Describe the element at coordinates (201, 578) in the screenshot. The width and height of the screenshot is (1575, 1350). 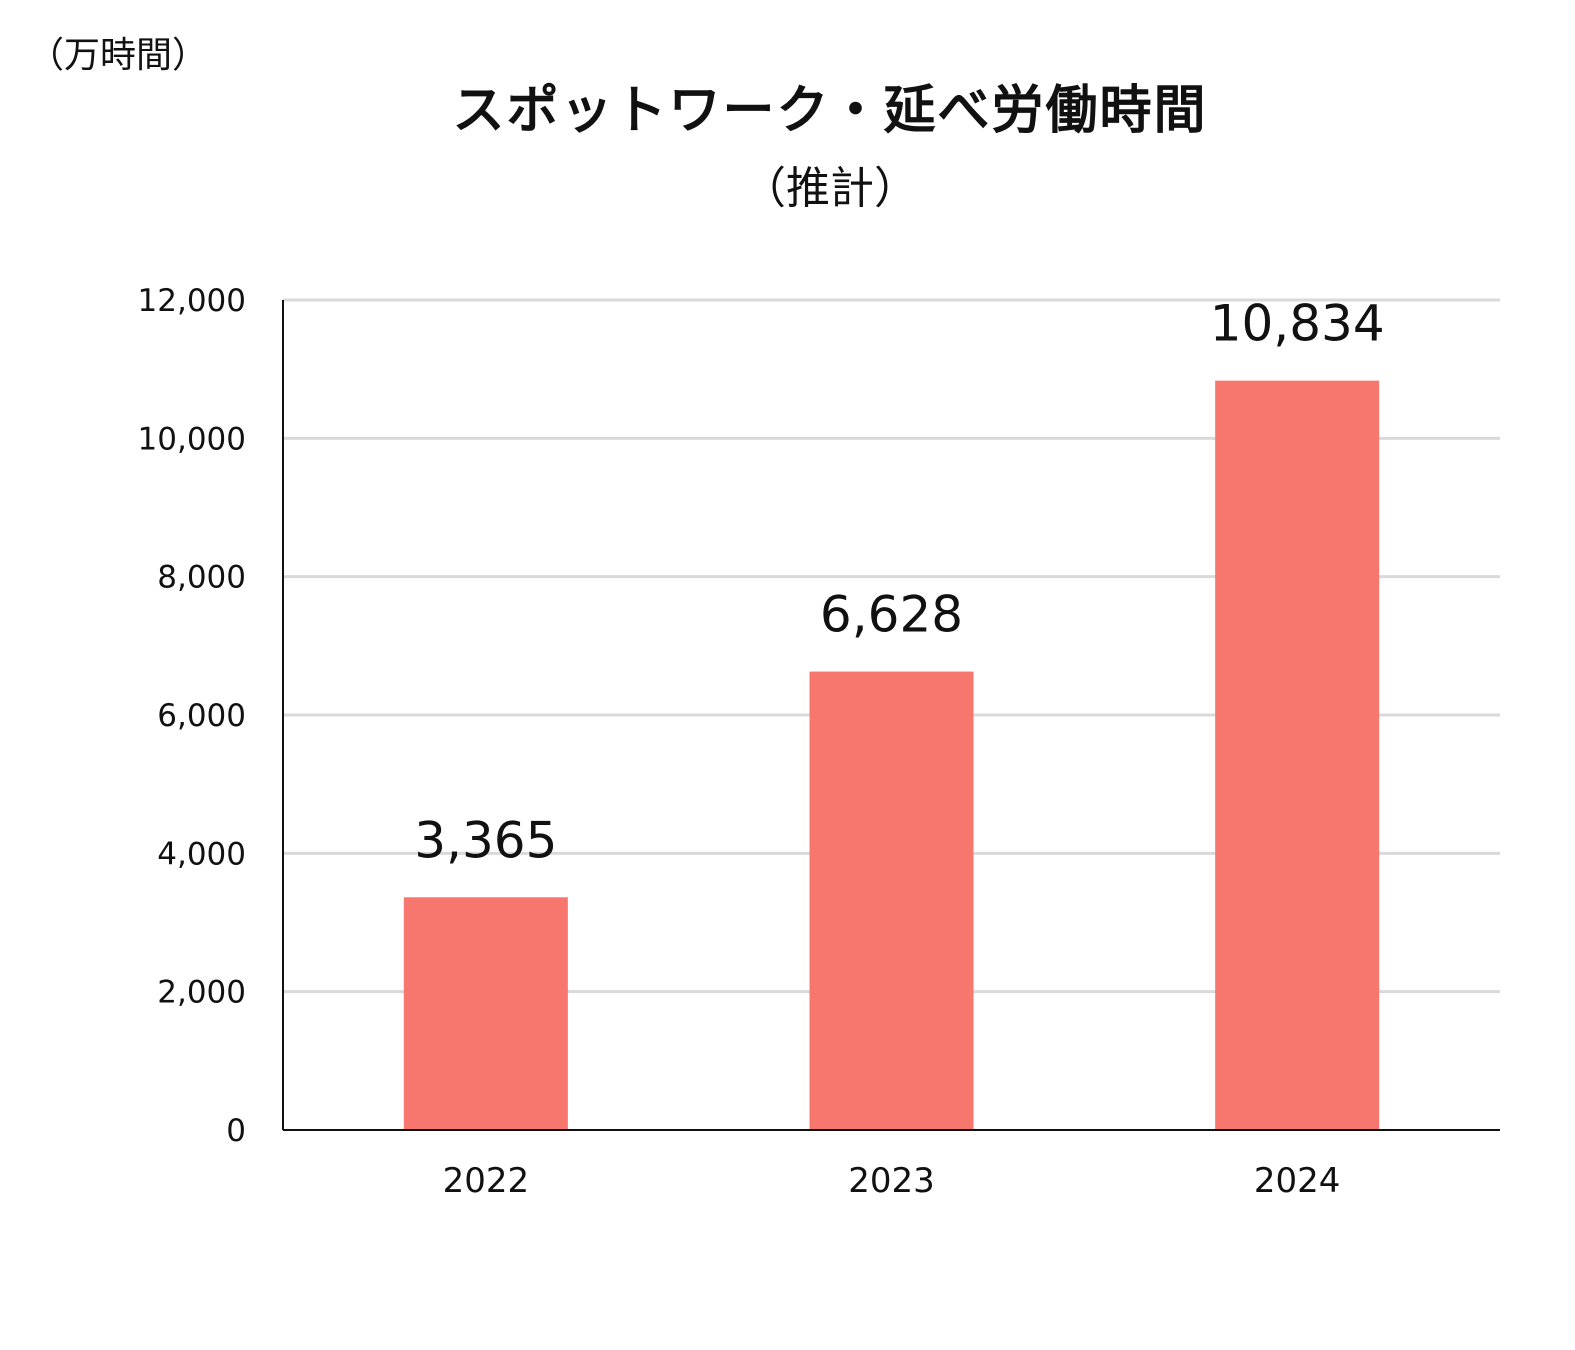
I see `y-tick-label: 8,000` at that location.